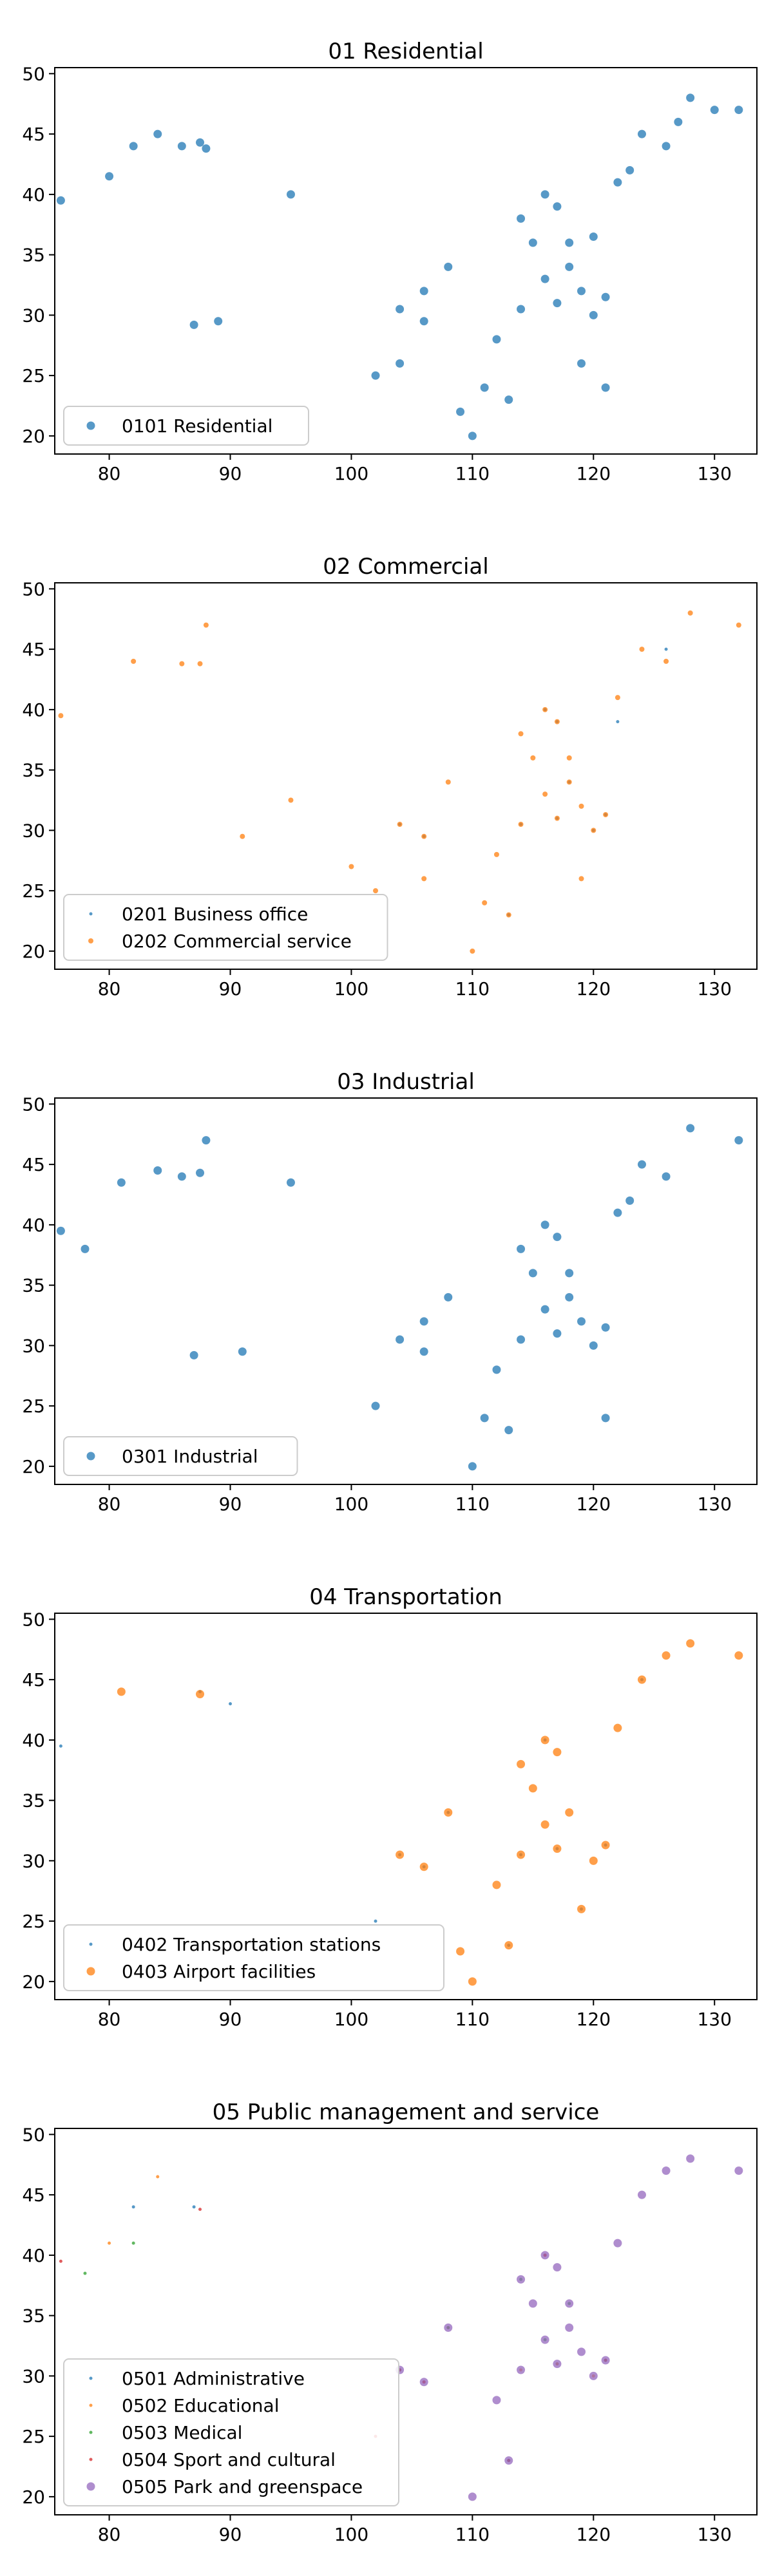 The image size is (773, 2576). I want to click on chart-title: 03 Industrial, so click(406, 1082).